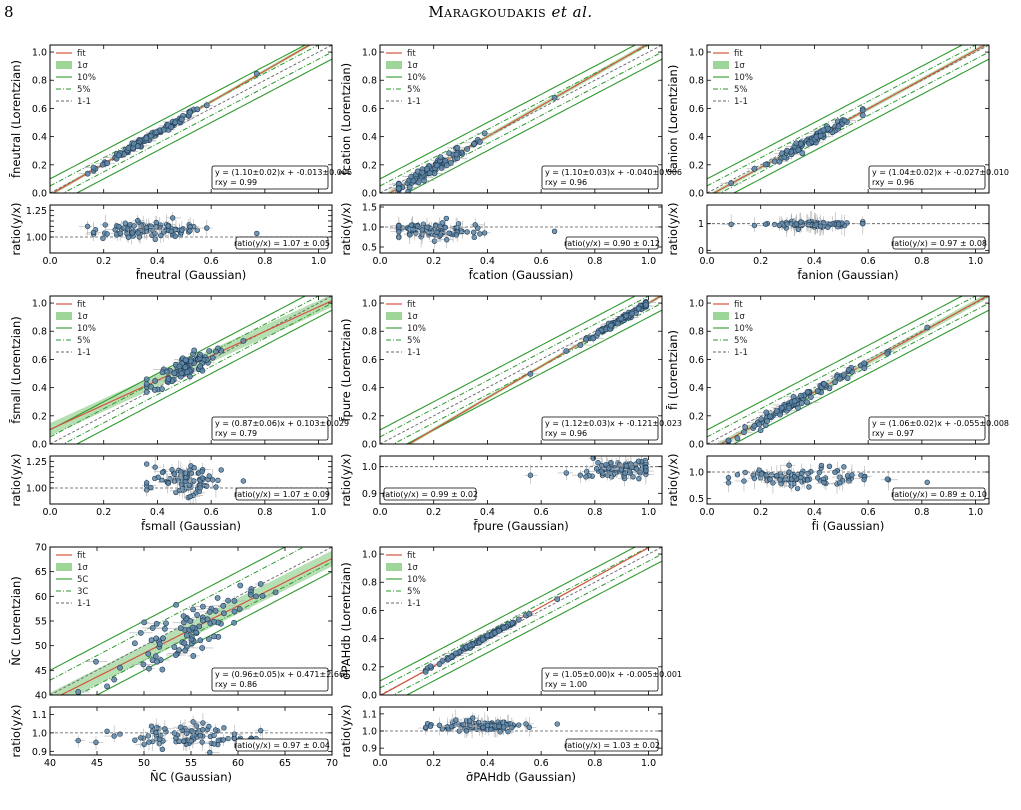 The width and height of the screenshot is (1021, 810). What do you see at coordinates (673, 480) in the screenshot?
I see `ratio-axis-label: ratio(y/x)` at bounding box center [673, 480].